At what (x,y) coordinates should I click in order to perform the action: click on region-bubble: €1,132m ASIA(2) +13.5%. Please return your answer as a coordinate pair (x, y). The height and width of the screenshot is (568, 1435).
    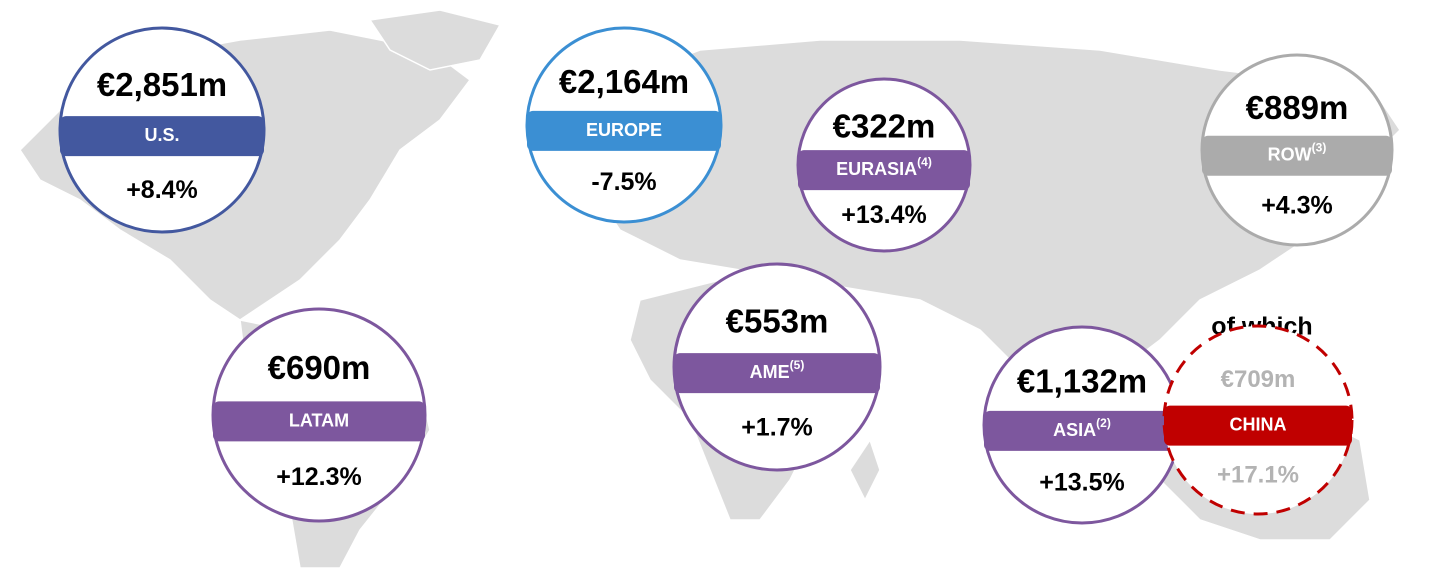
    Looking at the image, I should click on (1082, 425).